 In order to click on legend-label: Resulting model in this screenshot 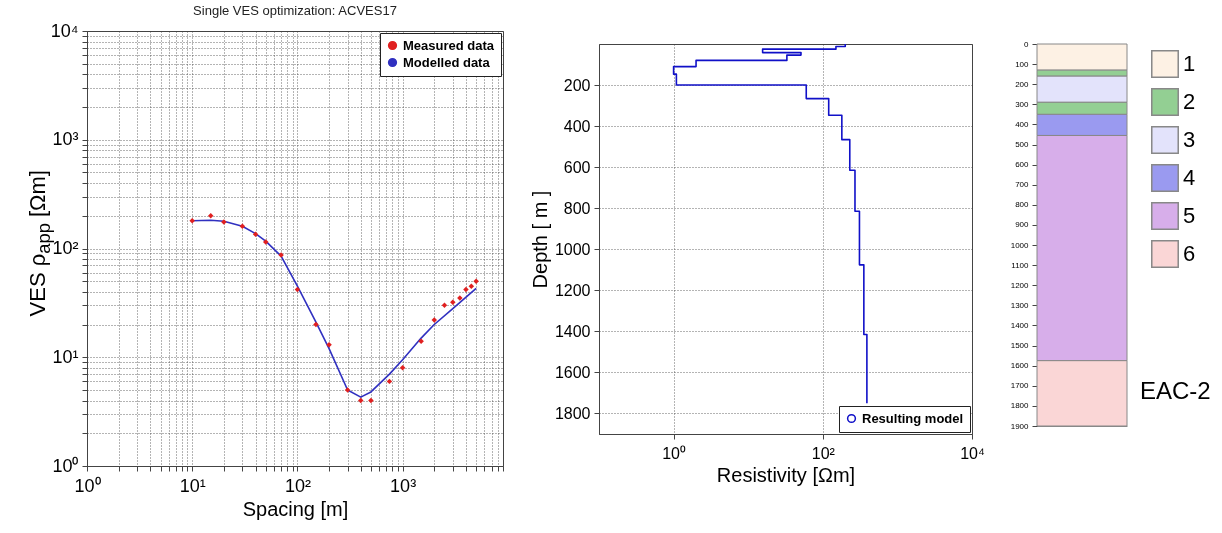, I will do `click(913, 418)`.